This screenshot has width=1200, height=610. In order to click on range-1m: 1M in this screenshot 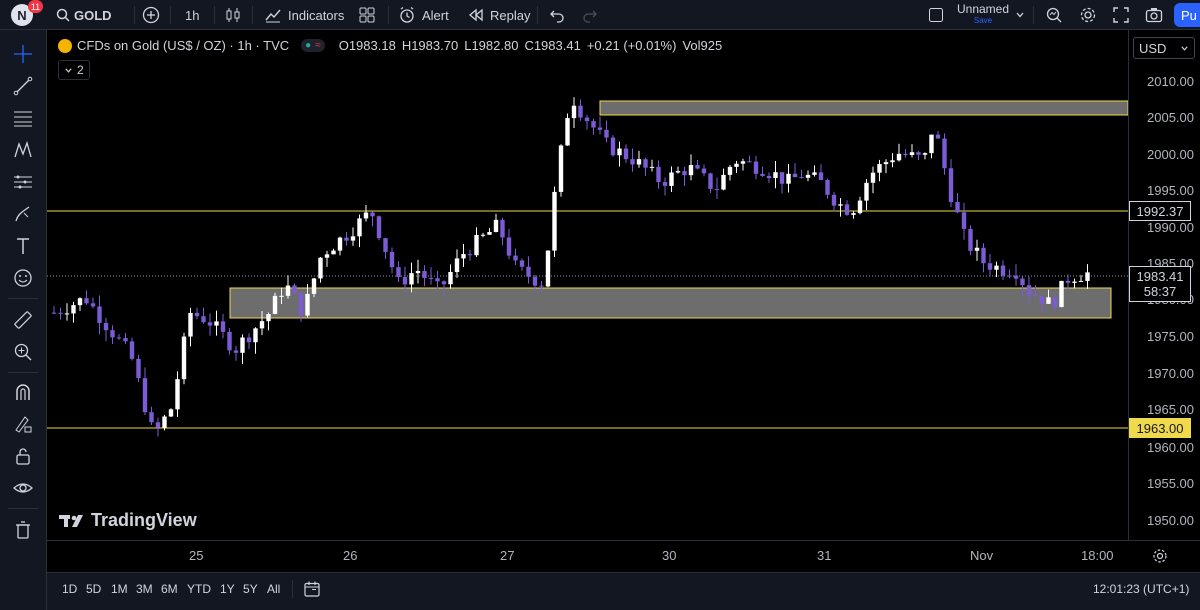, I will do `click(119, 589)`.